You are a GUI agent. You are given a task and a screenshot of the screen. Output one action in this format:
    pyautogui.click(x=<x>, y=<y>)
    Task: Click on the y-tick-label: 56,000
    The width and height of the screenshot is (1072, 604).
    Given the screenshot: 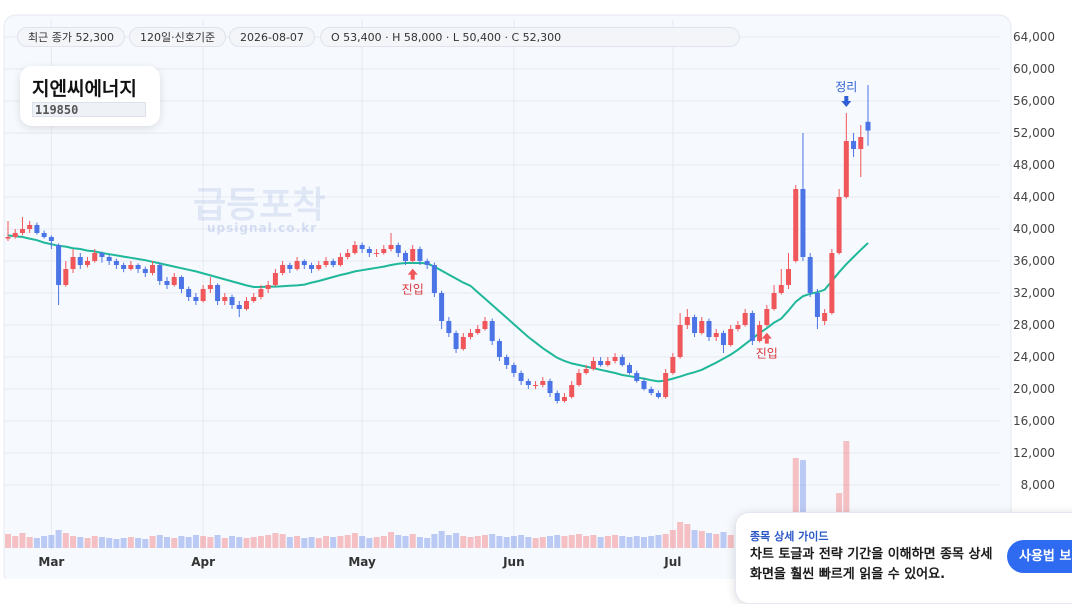 What is the action you would take?
    pyautogui.click(x=1034, y=101)
    